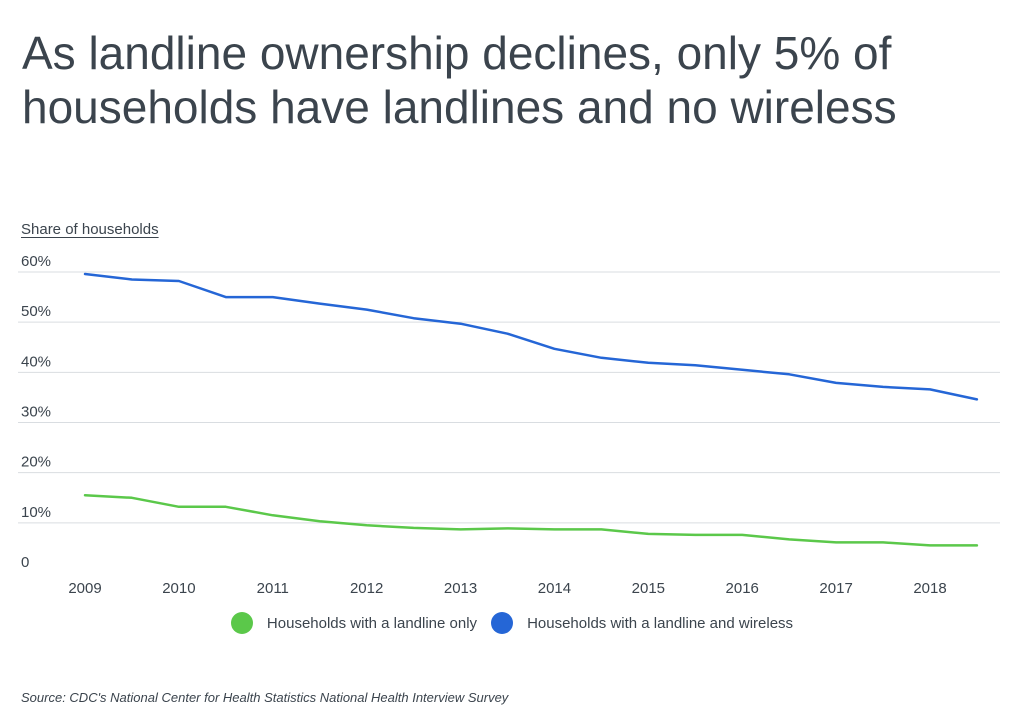 The image size is (1024, 715). I want to click on legend-label-landline-only: Households with a landline only, so click(372, 623).